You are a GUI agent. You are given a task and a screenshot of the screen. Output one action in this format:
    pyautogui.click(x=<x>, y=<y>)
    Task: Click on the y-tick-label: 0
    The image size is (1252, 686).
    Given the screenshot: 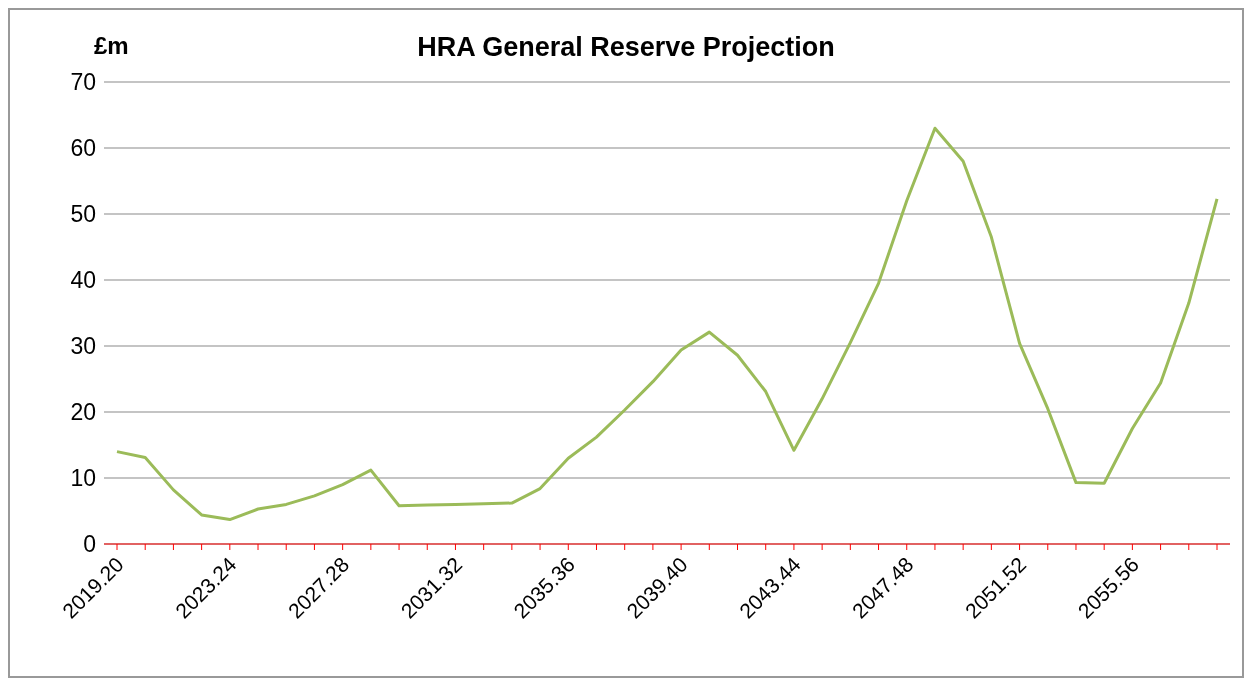 What is the action you would take?
    pyautogui.click(x=89, y=544)
    